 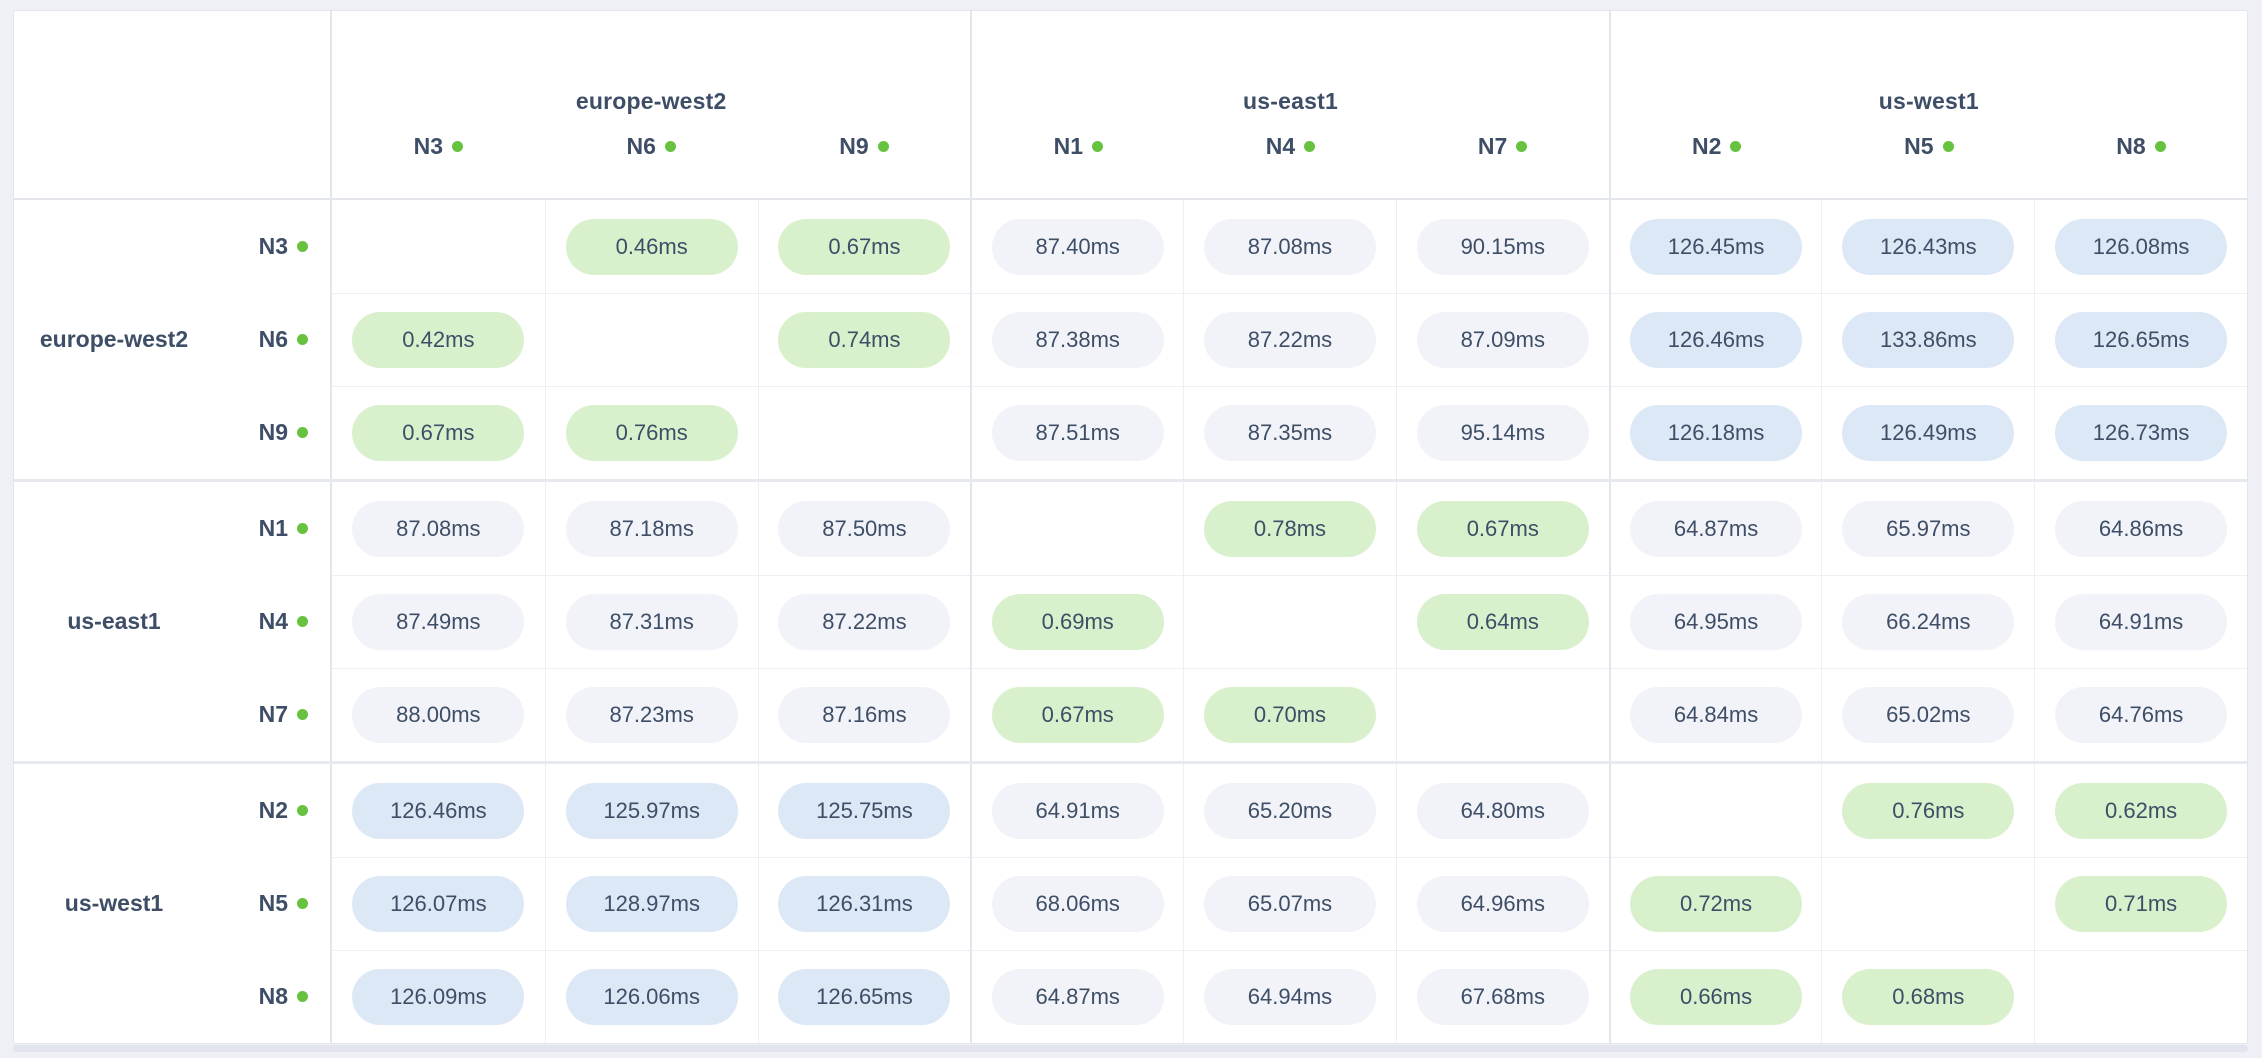 I want to click on latency-cell: 0.67ms, so click(x=1077, y=714).